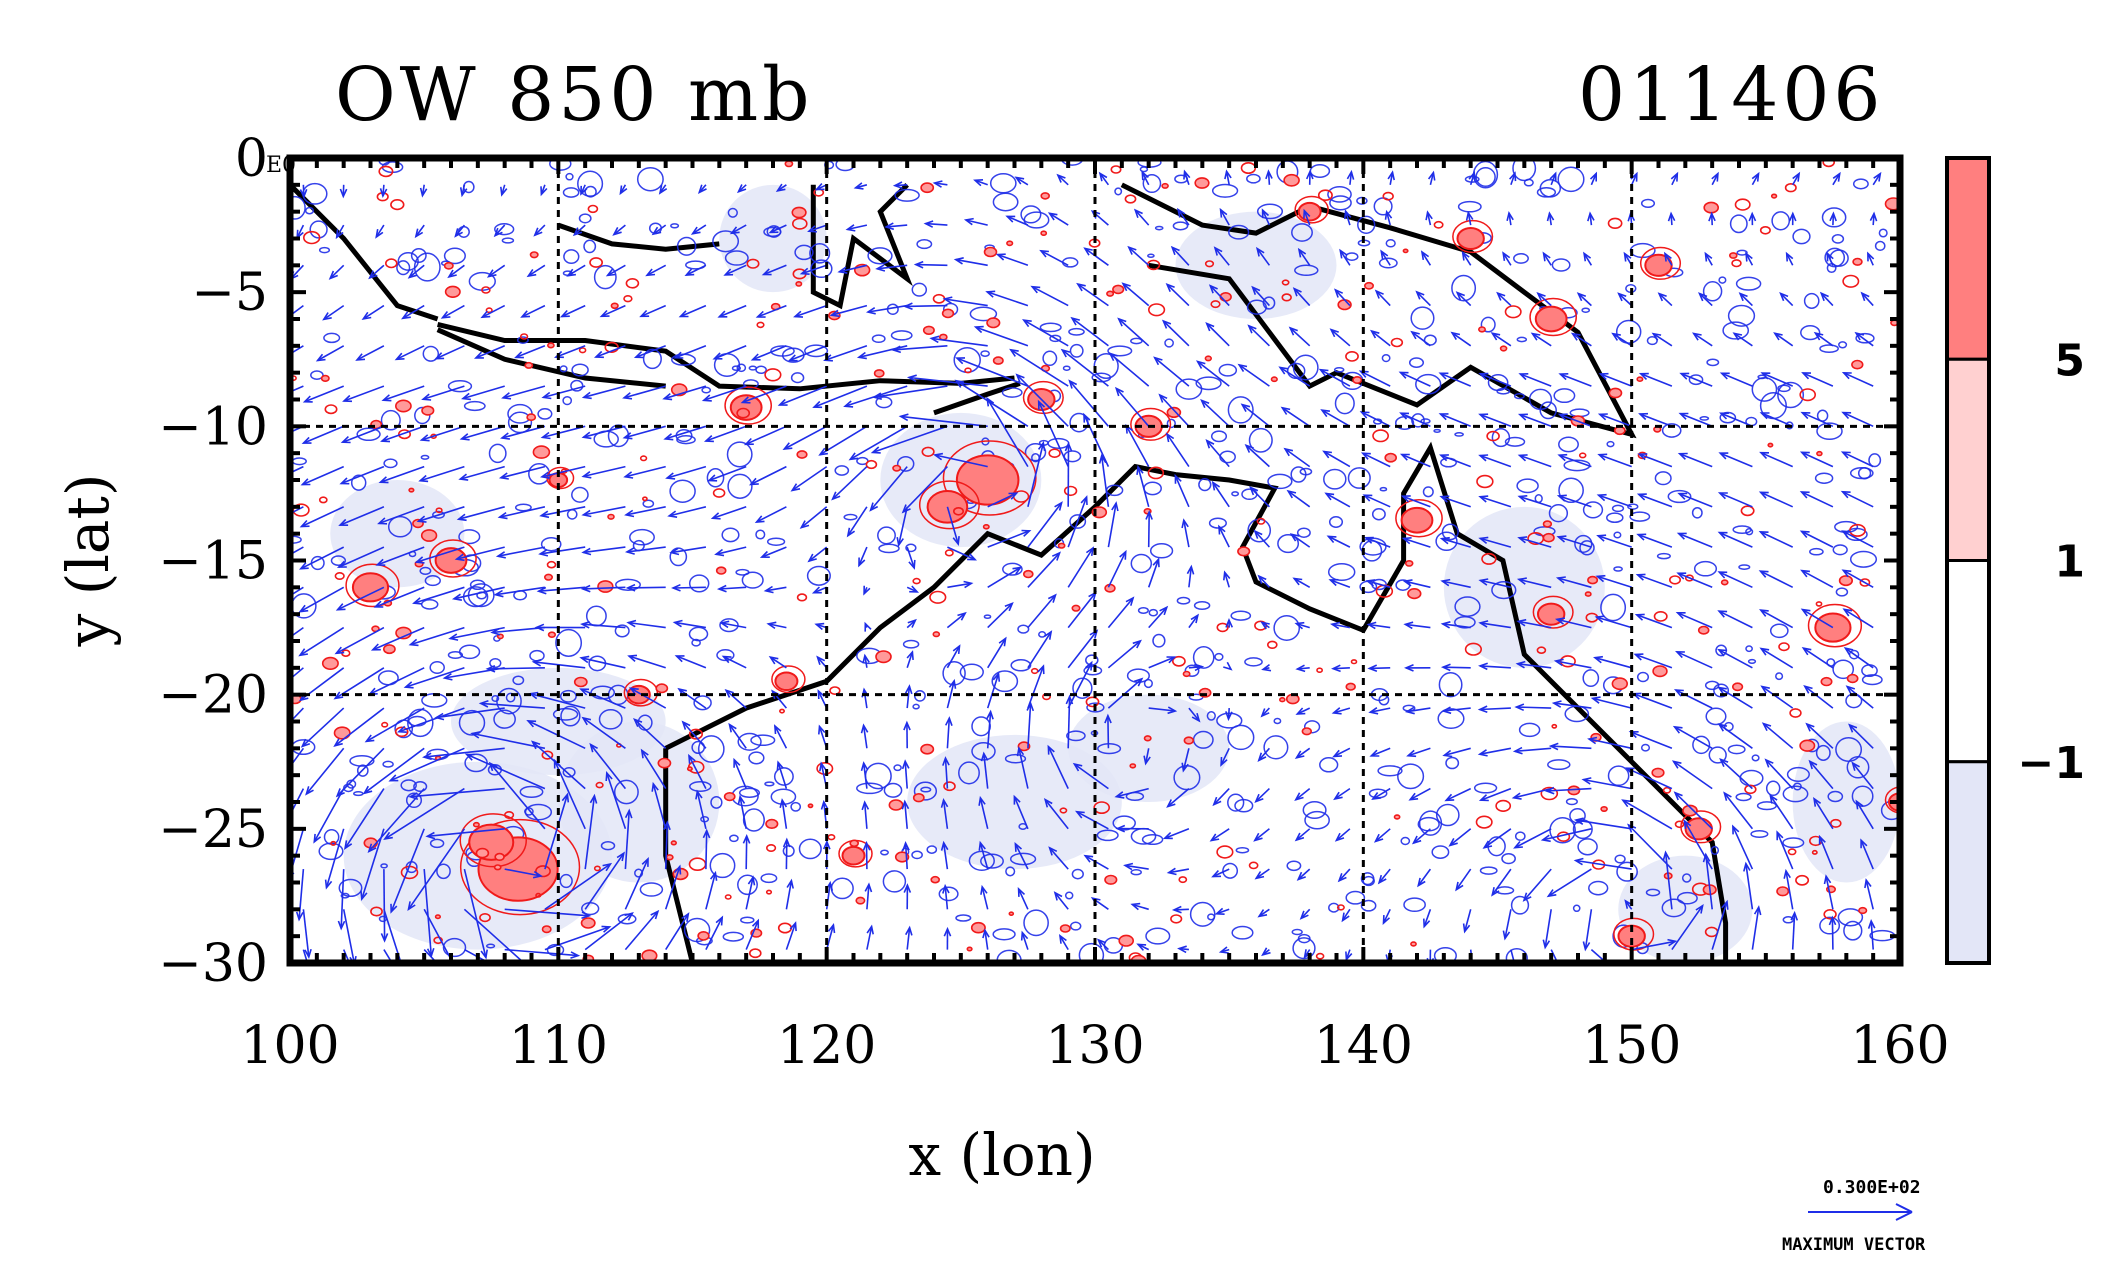 This screenshot has width=2111, height=1263. Describe the element at coordinates (1470, 238) in the screenshot. I see `positive-ow-core` at that location.